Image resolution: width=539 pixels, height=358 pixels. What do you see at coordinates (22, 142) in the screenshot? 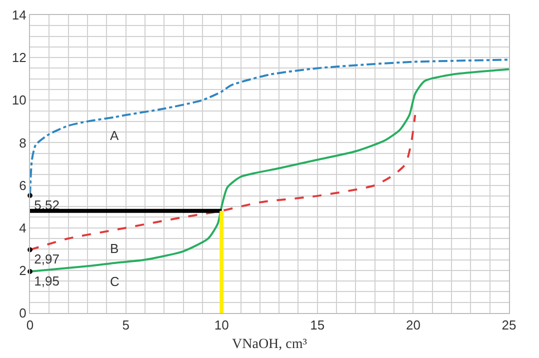
I see `y-tick-label: 8` at bounding box center [22, 142].